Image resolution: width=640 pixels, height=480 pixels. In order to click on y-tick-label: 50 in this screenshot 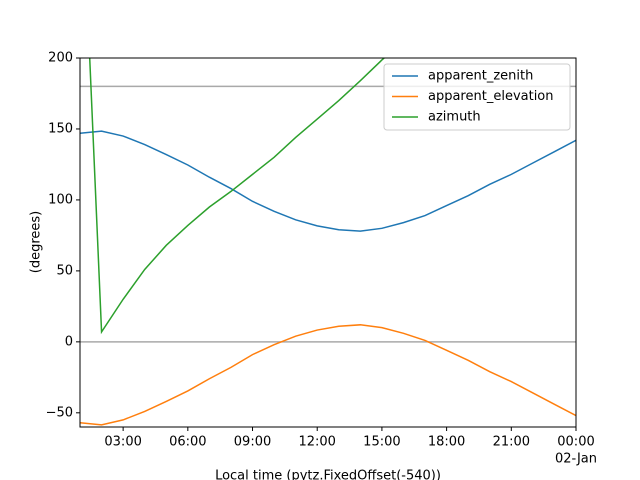, I will do `click(64, 270)`.